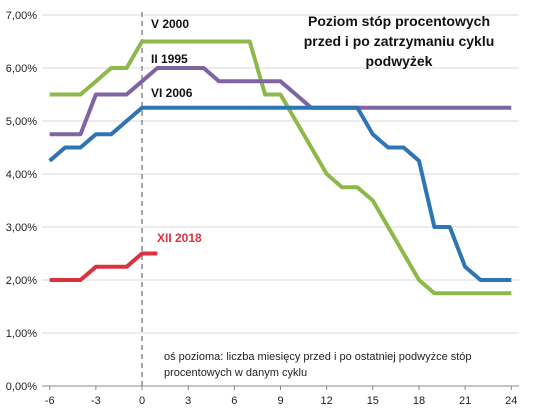 The width and height of the screenshot is (536, 417). What do you see at coordinates (21, 387) in the screenshot?
I see `y-tick-label: 0,00%` at bounding box center [21, 387].